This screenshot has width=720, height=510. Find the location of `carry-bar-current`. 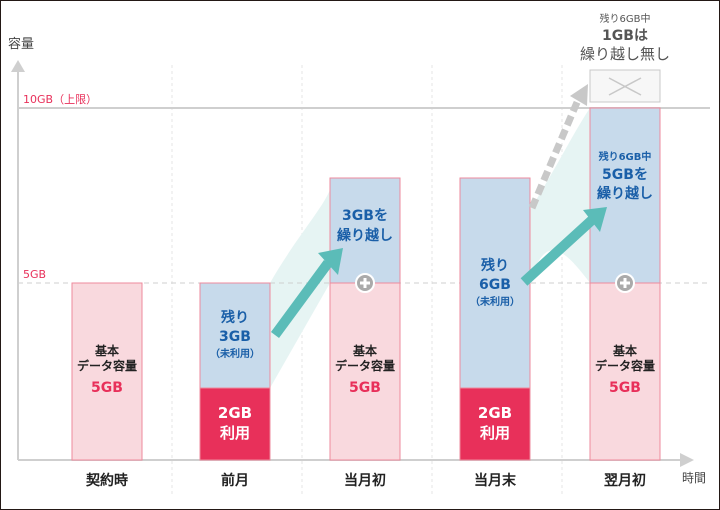

carry-bar-current is located at coordinates (365, 230).